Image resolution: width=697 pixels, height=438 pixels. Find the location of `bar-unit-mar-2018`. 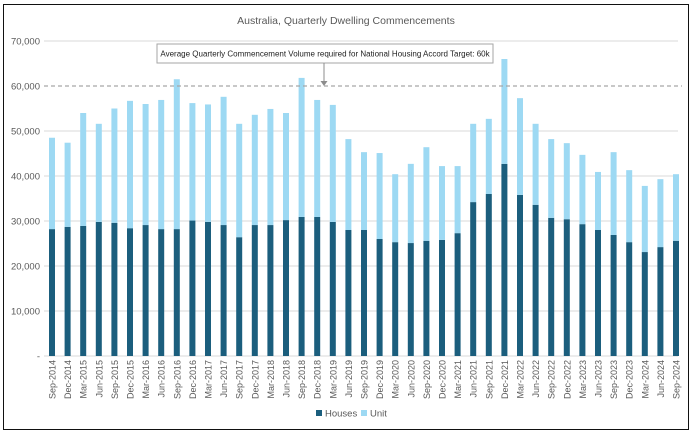

bar-unit-mar-2018 is located at coordinates (270, 167).